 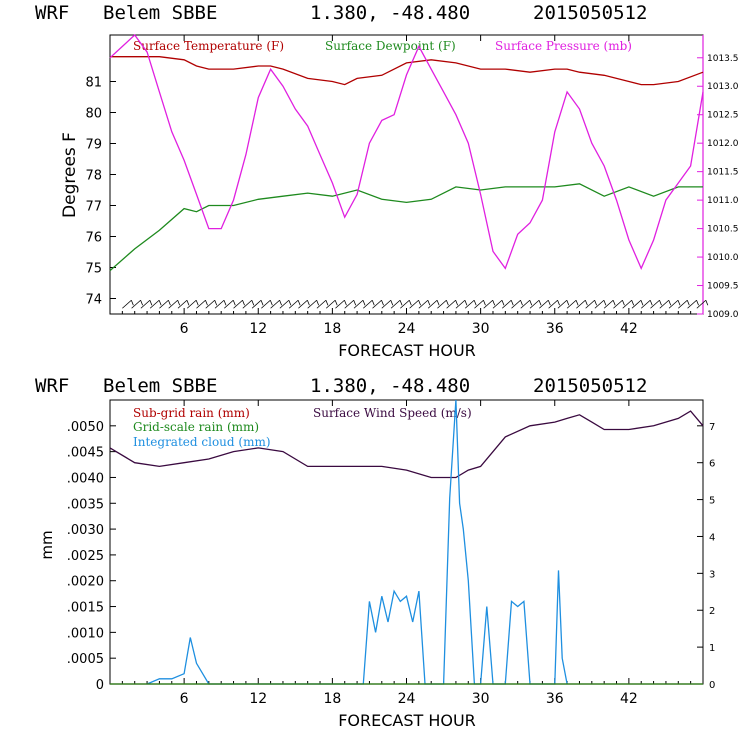 What do you see at coordinates (723, 144) in the screenshot?
I see `top-right-tick-label: 1012.0` at bounding box center [723, 144].